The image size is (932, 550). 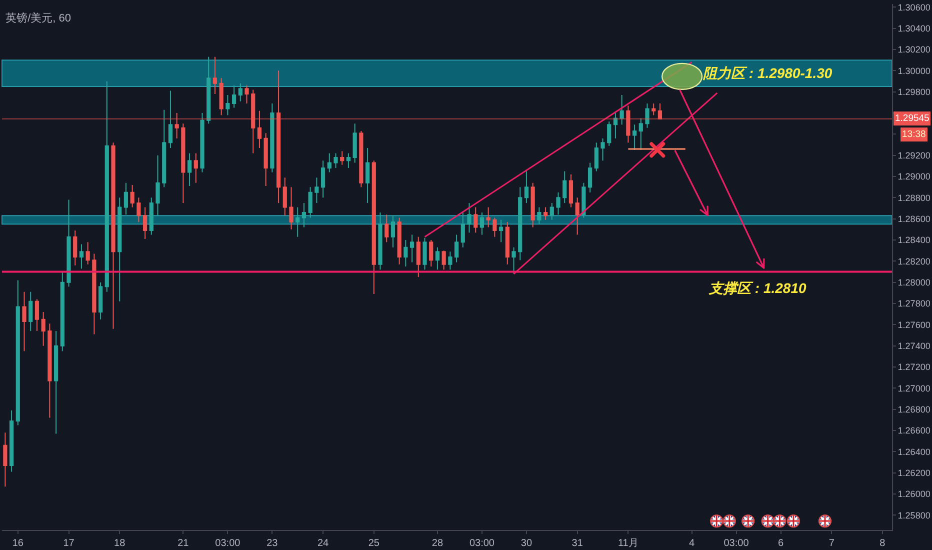 What do you see at coordinates (914, 177) in the screenshot?
I see `y-tick-label: 1.29000` at bounding box center [914, 177].